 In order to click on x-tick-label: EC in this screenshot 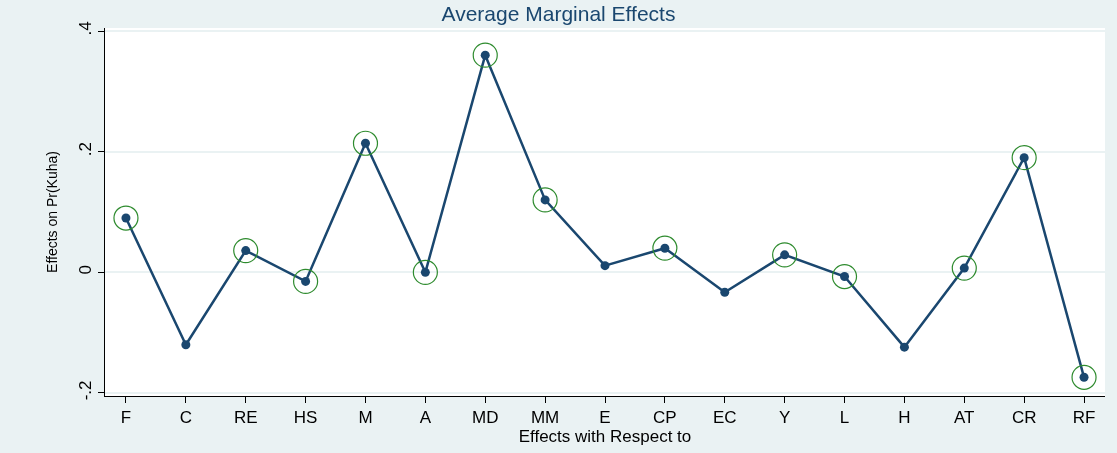, I will do `click(724, 418)`.